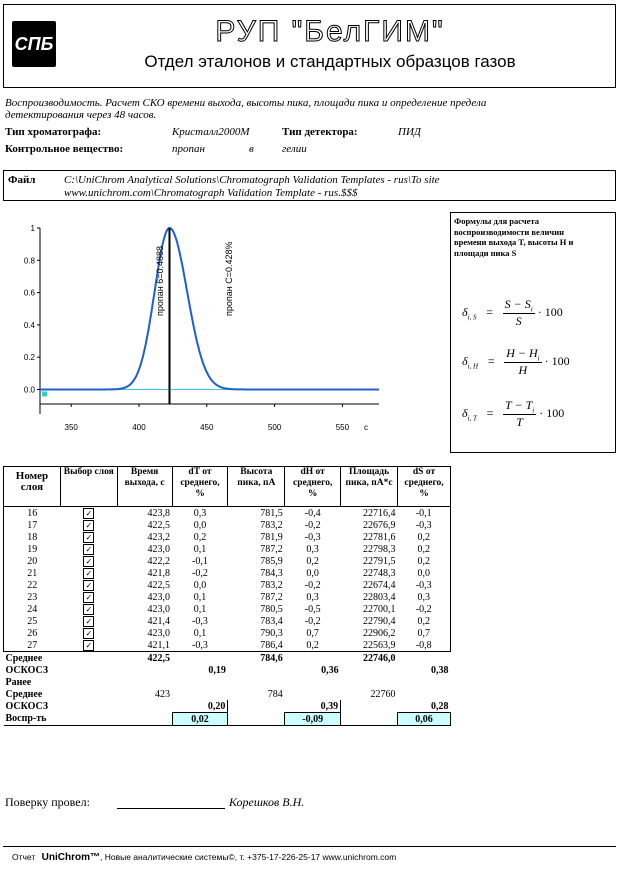 The image size is (619, 886). What do you see at coordinates (24, 857) in the screenshot?
I see `report-prefix: Отчет` at bounding box center [24, 857].